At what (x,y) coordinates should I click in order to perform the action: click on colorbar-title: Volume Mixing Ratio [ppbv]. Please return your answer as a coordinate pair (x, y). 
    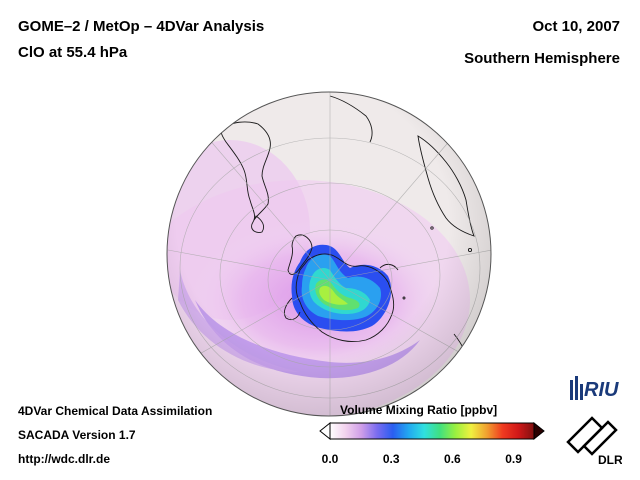
    Looking at the image, I should click on (419, 410).